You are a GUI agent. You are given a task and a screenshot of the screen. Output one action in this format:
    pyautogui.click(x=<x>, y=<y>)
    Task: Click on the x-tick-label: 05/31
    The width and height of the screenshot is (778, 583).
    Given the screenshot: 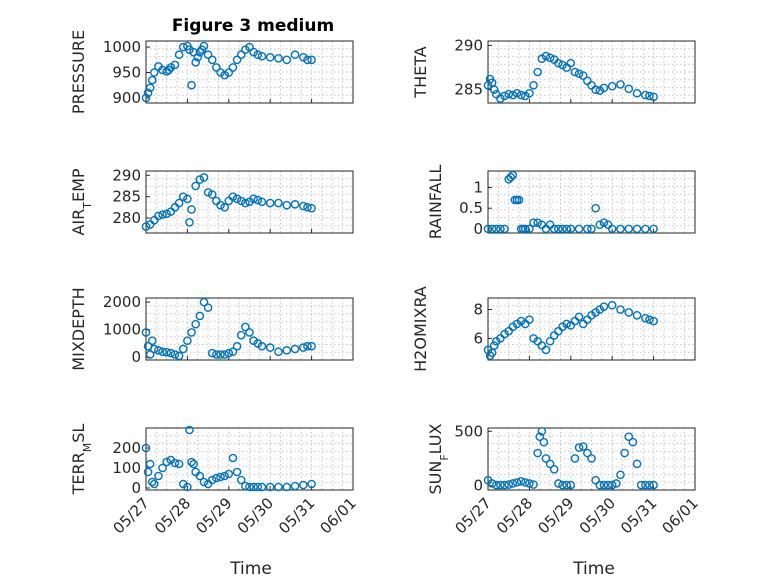 What is the action you would take?
    pyautogui.click(x=296, y=515)
    